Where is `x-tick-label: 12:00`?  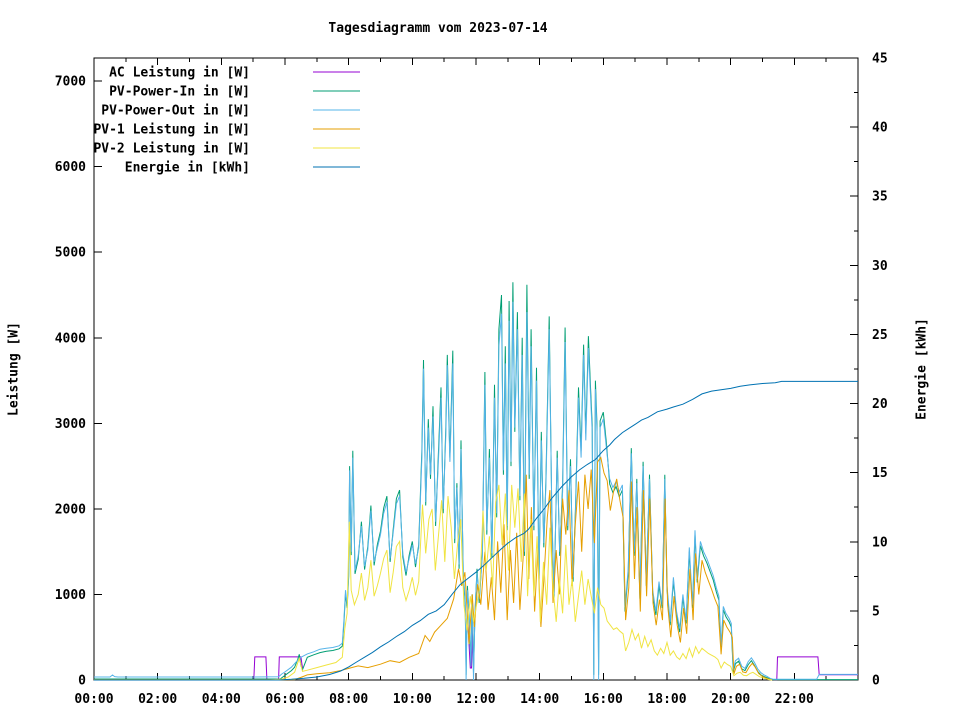
x-tick-label: 12:00 is located at coordinates (475, 699).